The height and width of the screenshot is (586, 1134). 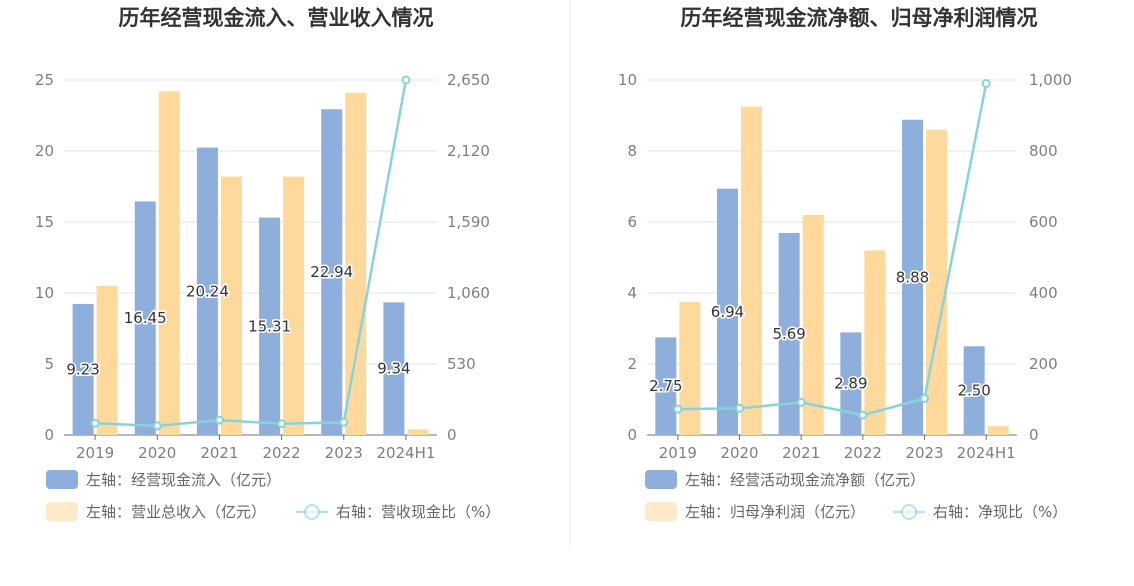 I want to click on right-axis-tick-label: 1,590, so click(x=468, y=222).